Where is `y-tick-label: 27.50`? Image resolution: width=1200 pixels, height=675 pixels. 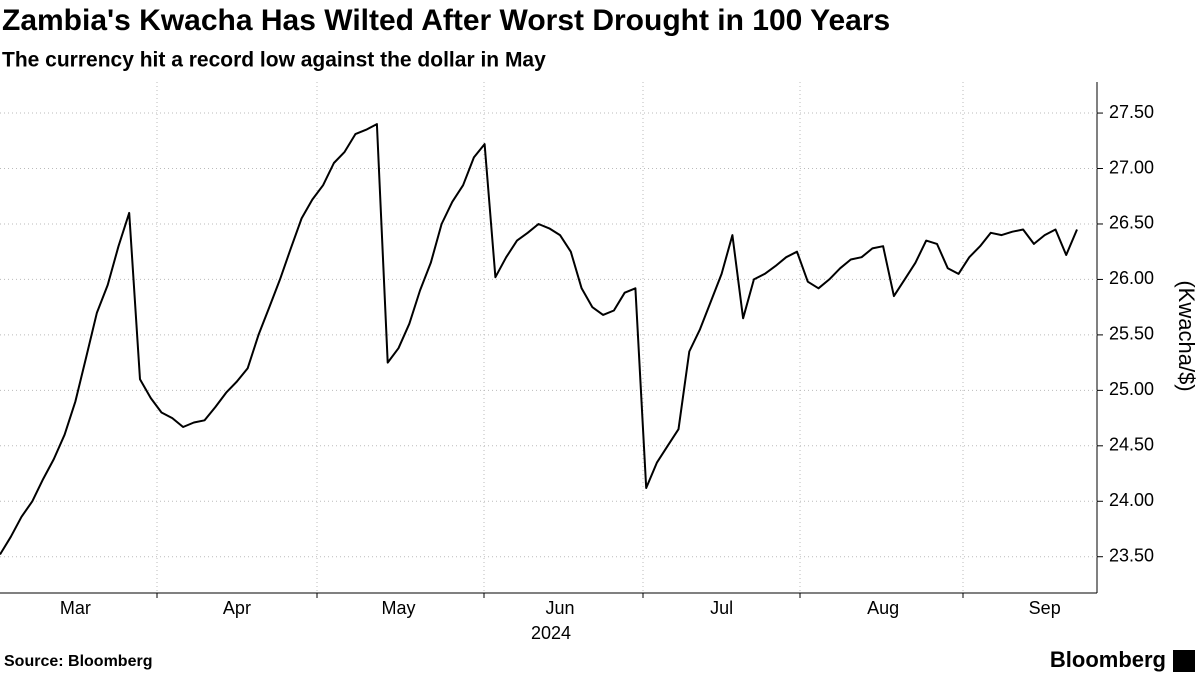 y-tick-label: 27.50 is located at coordinates (1131, 112).